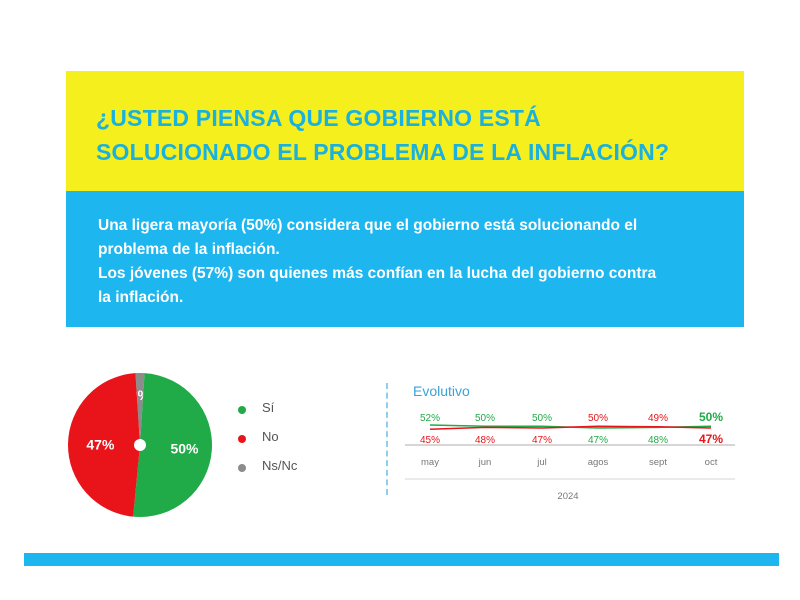 The height and width of the screenshot is (600, 800). I want to click on x-tick-agos: agos, so click(598, 462).